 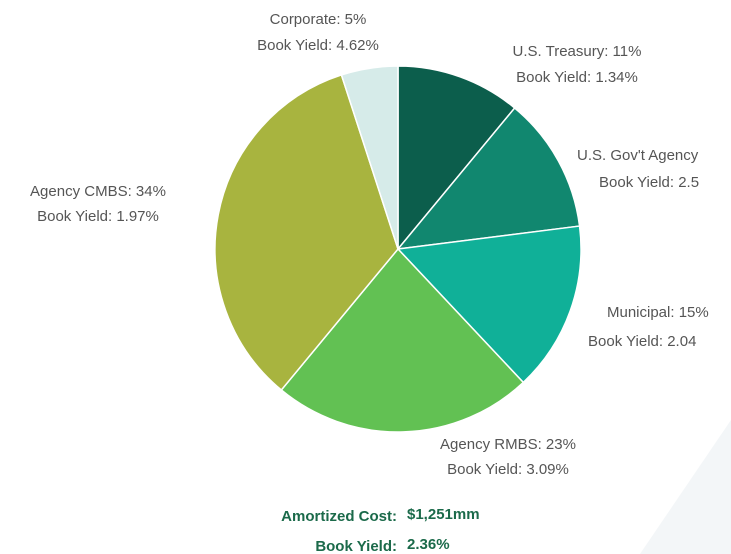 I want to click on summary-value: 2.36%, so click(x=428, y=544).